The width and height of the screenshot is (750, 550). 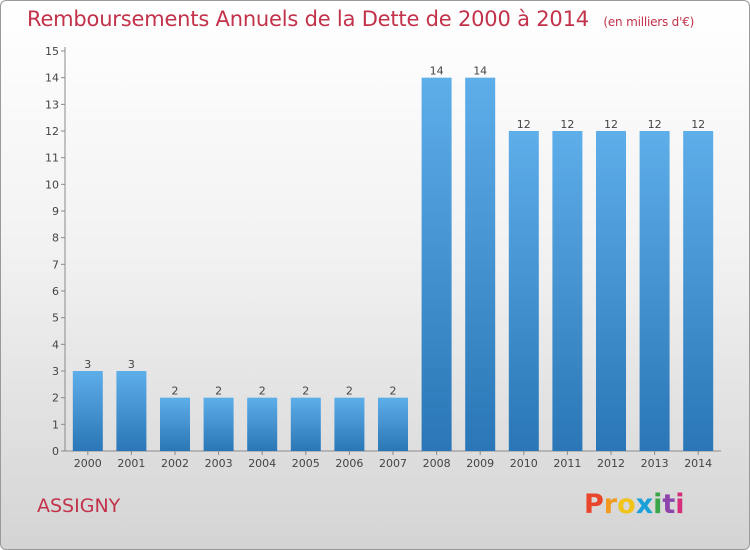 I want to click on bar-2013, so click(x=654, y=291).